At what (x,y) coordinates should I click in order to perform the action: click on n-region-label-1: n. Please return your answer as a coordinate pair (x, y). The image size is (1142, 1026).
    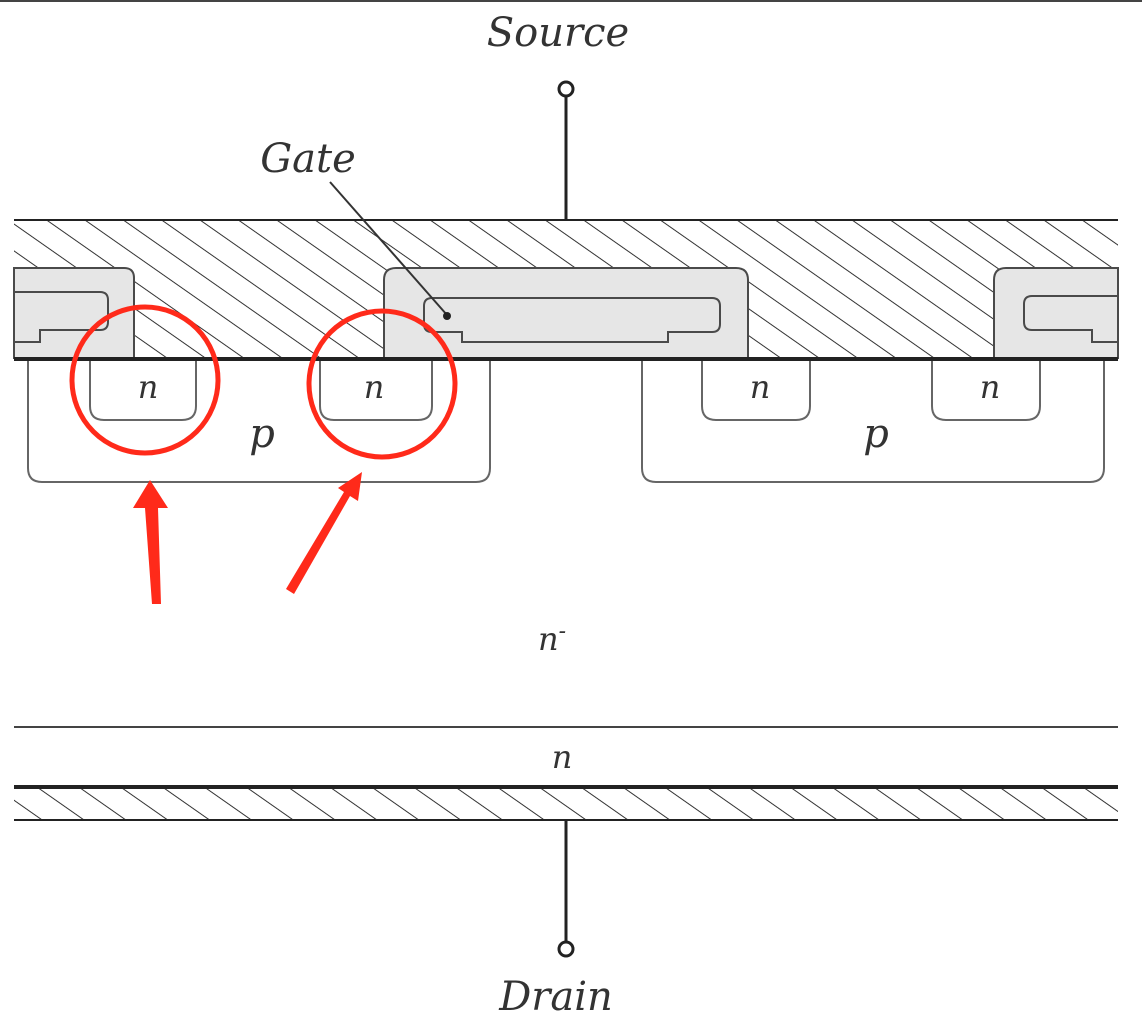
    Looking at the image, I should click on (148, 387).